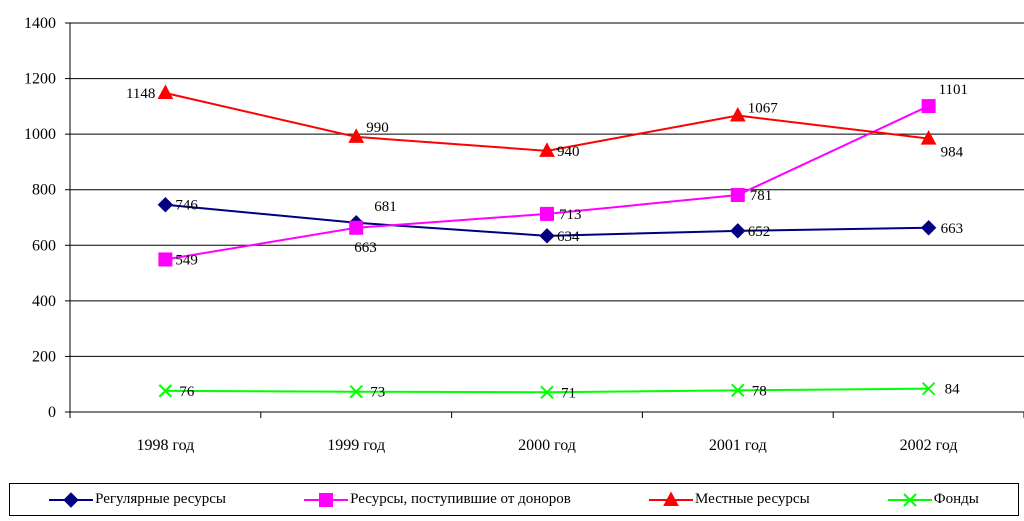 The image size is (1024, 521). I want to click on series-3: 1148 990 940 1067 984, so click(545, 122).